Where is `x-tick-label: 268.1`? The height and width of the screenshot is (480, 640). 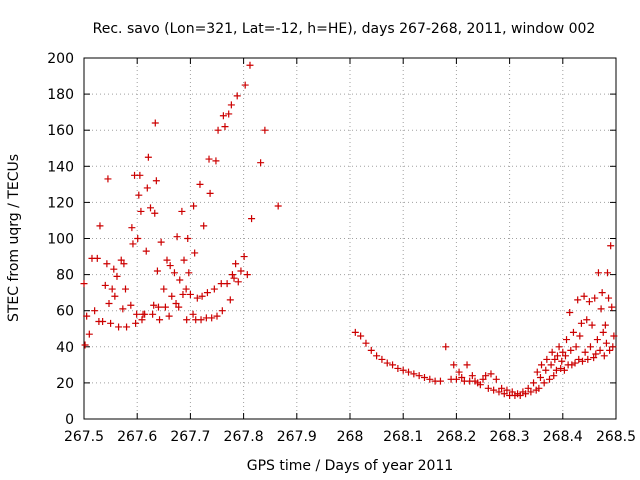
x-tick-label: 268.1 is located at coordinates (403, 437).